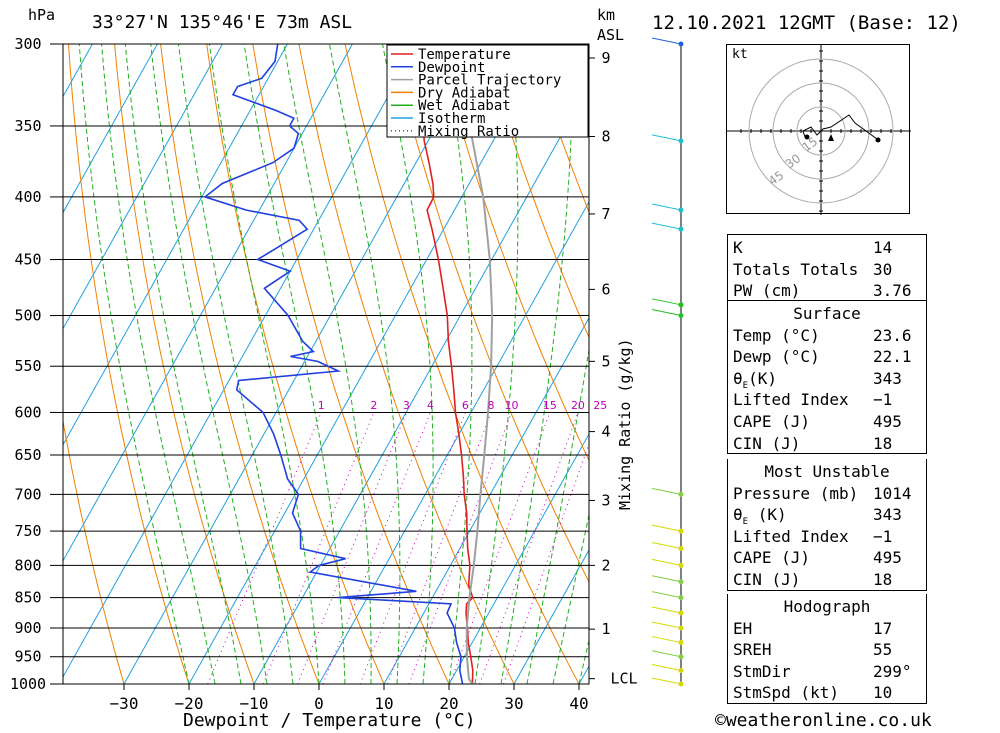  I want to click on pressure-tick-label: 450, so click(27, 260).